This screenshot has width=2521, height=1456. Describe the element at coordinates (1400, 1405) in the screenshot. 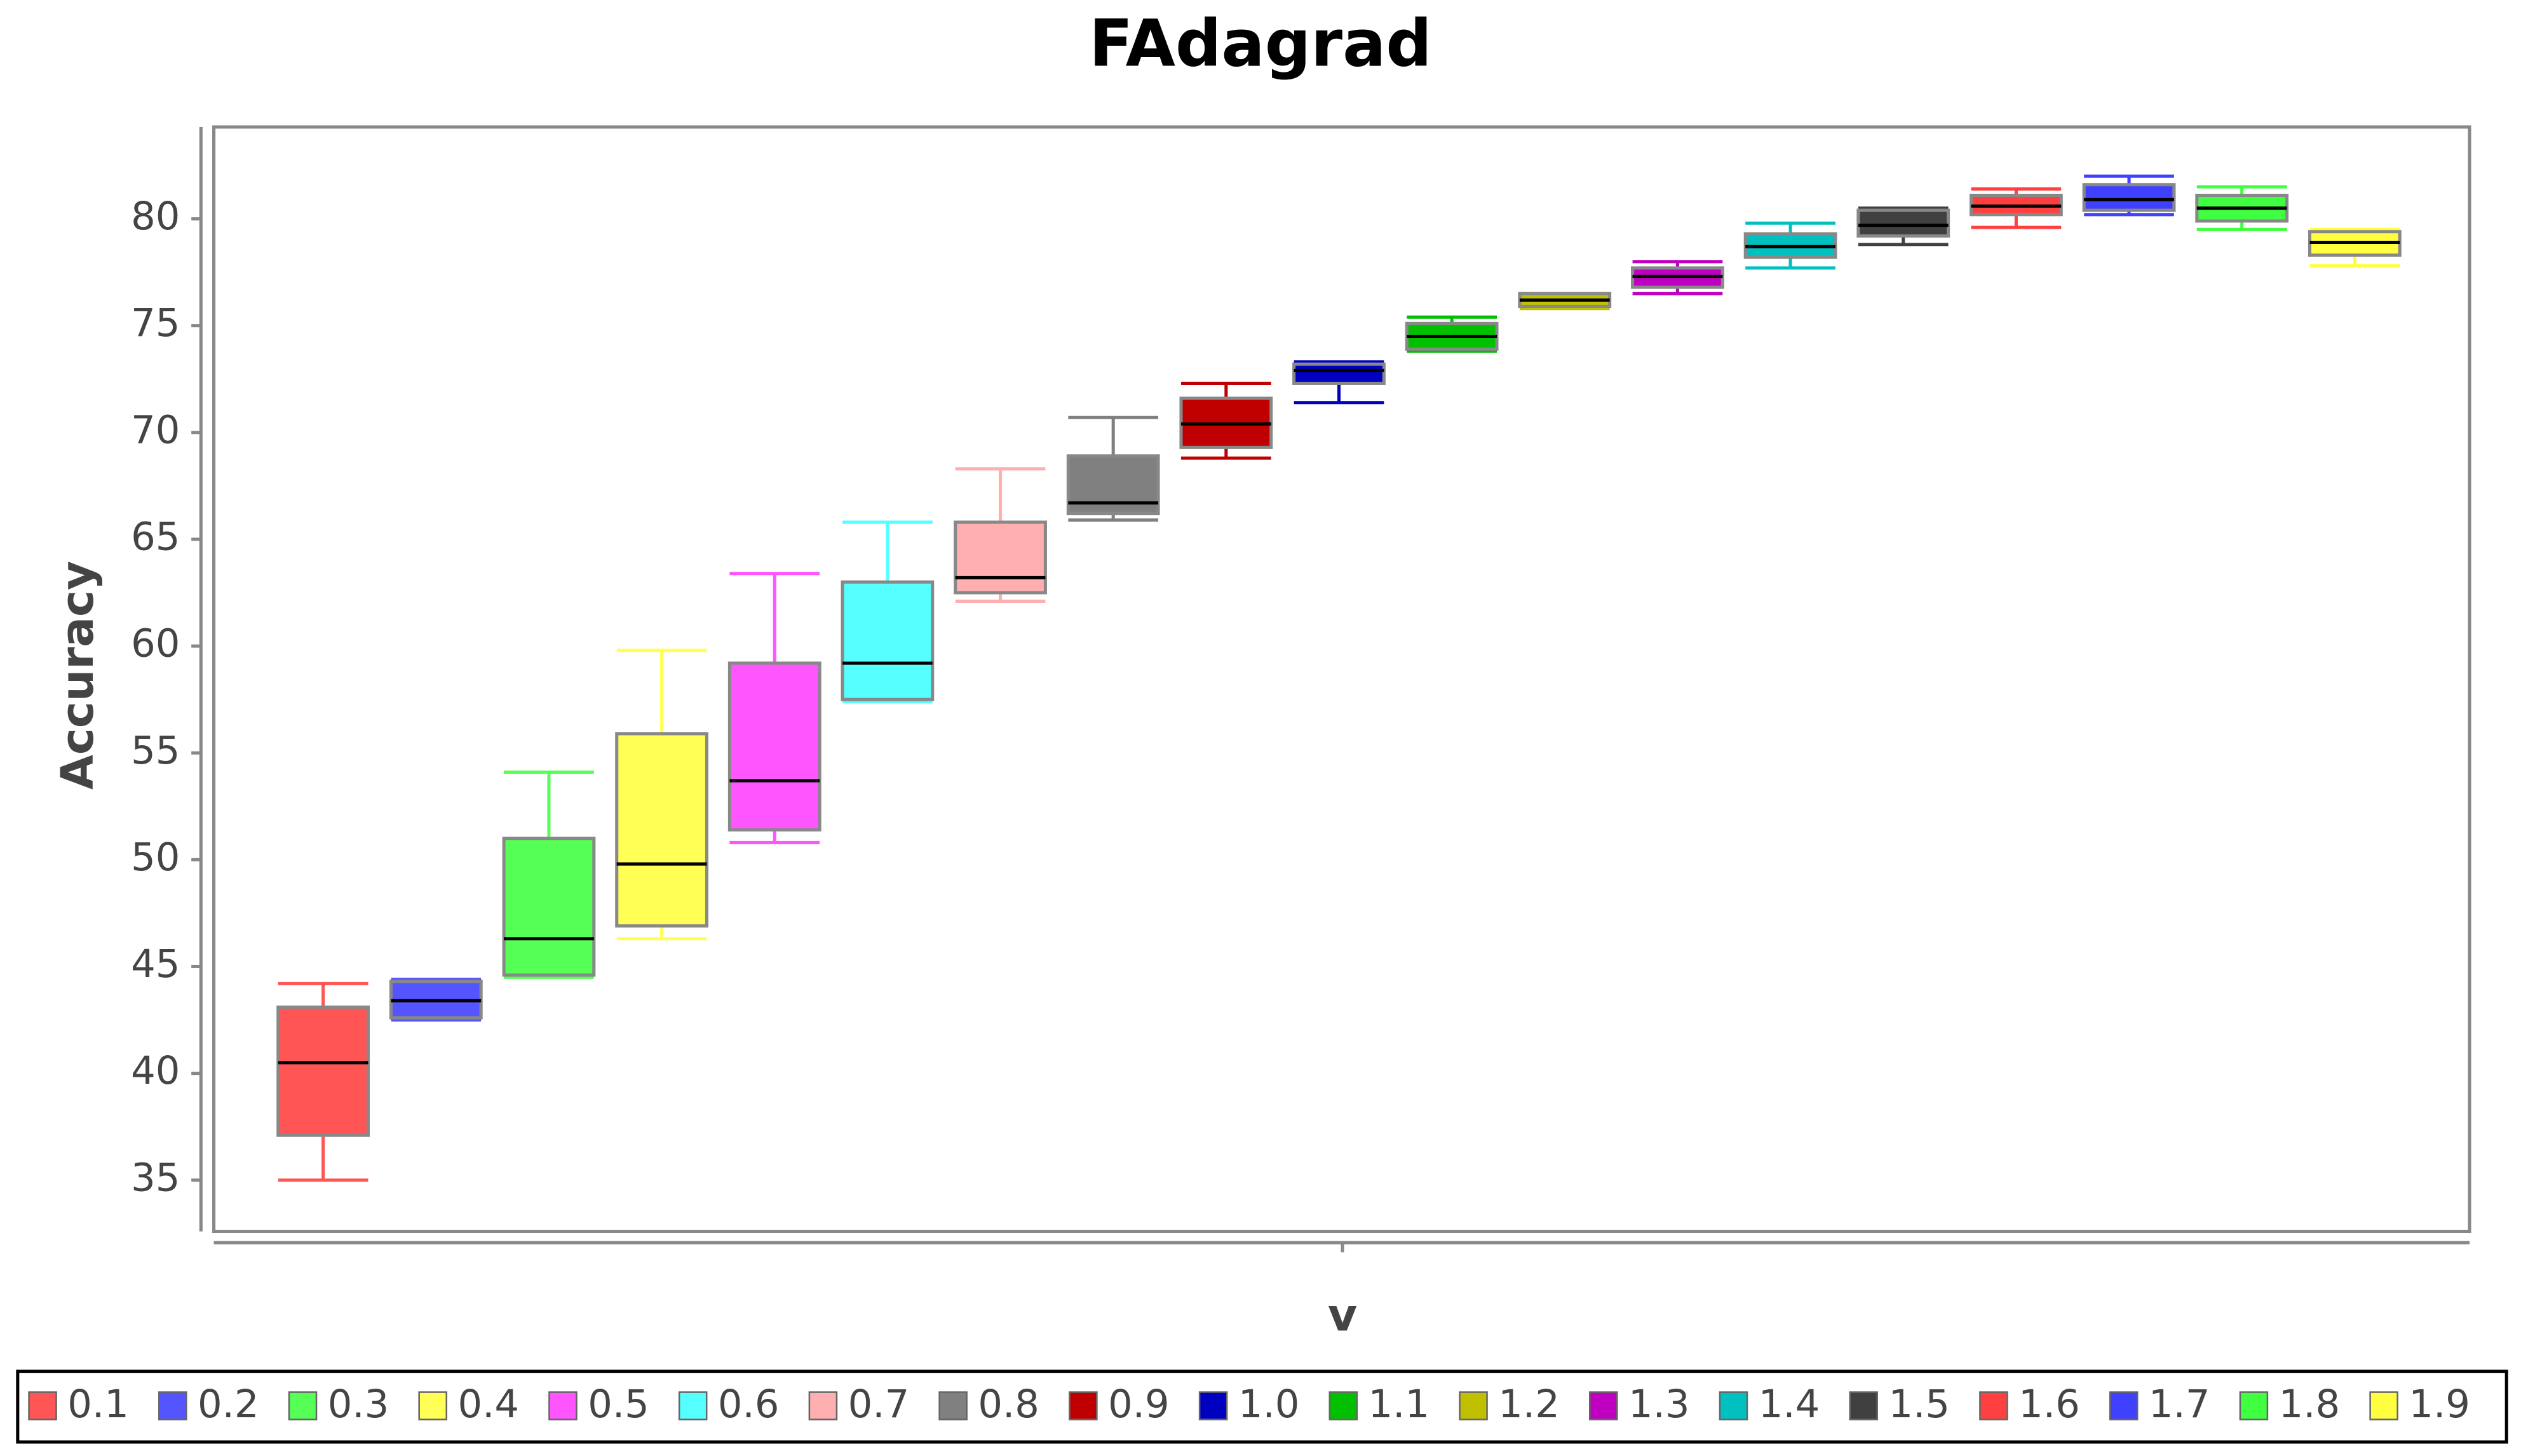

I see `legend-label: 1.1` at that location.